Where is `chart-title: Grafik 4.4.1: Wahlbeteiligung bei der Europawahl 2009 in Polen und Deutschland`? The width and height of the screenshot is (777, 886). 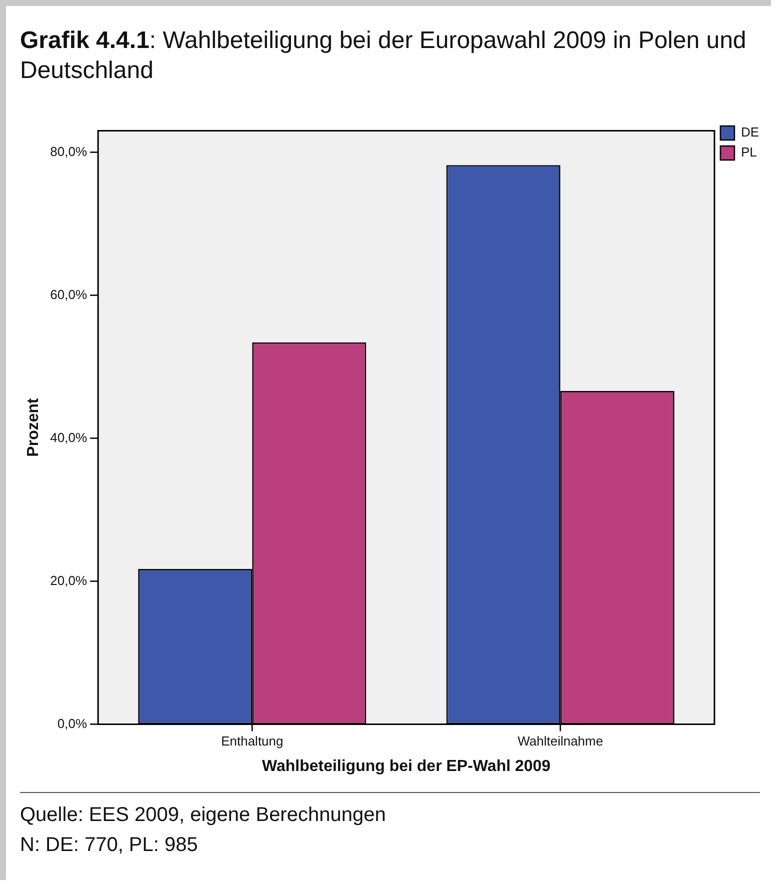 chart-title: Grafik 4.4.1: Wahlbeteiligung bei der Europawahl 2009 in Polen und Deutschland is located at coordinates (384, 56).